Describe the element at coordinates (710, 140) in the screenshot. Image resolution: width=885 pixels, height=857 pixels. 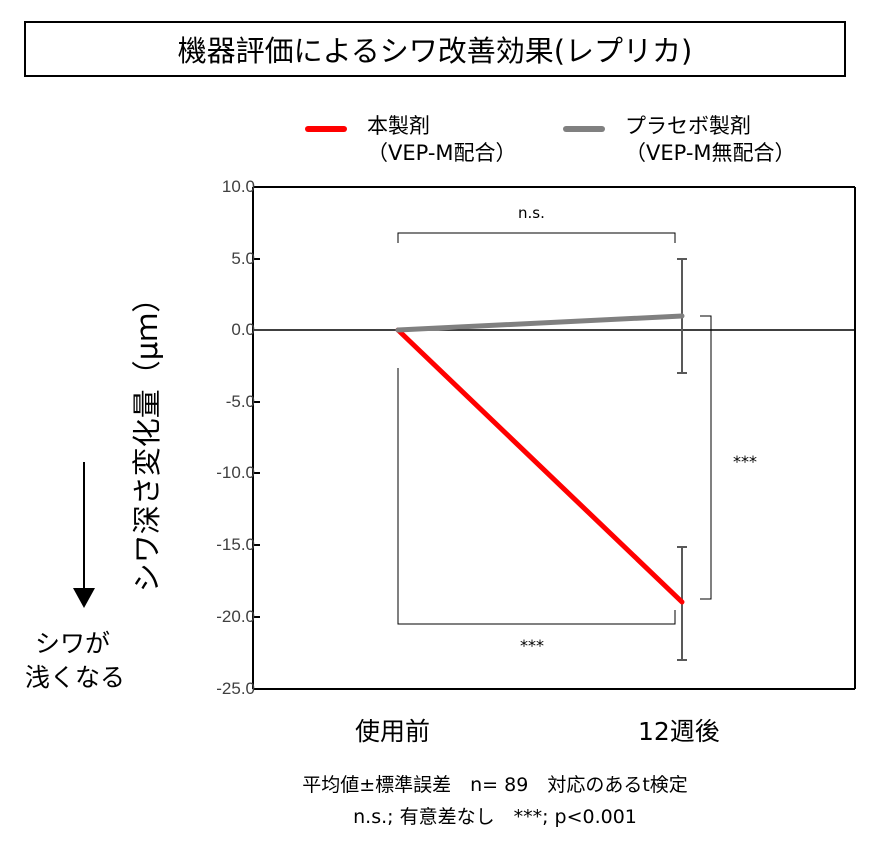
I see `legend-label: プラセボ製剤 （VEP-M無配合）` at that location.